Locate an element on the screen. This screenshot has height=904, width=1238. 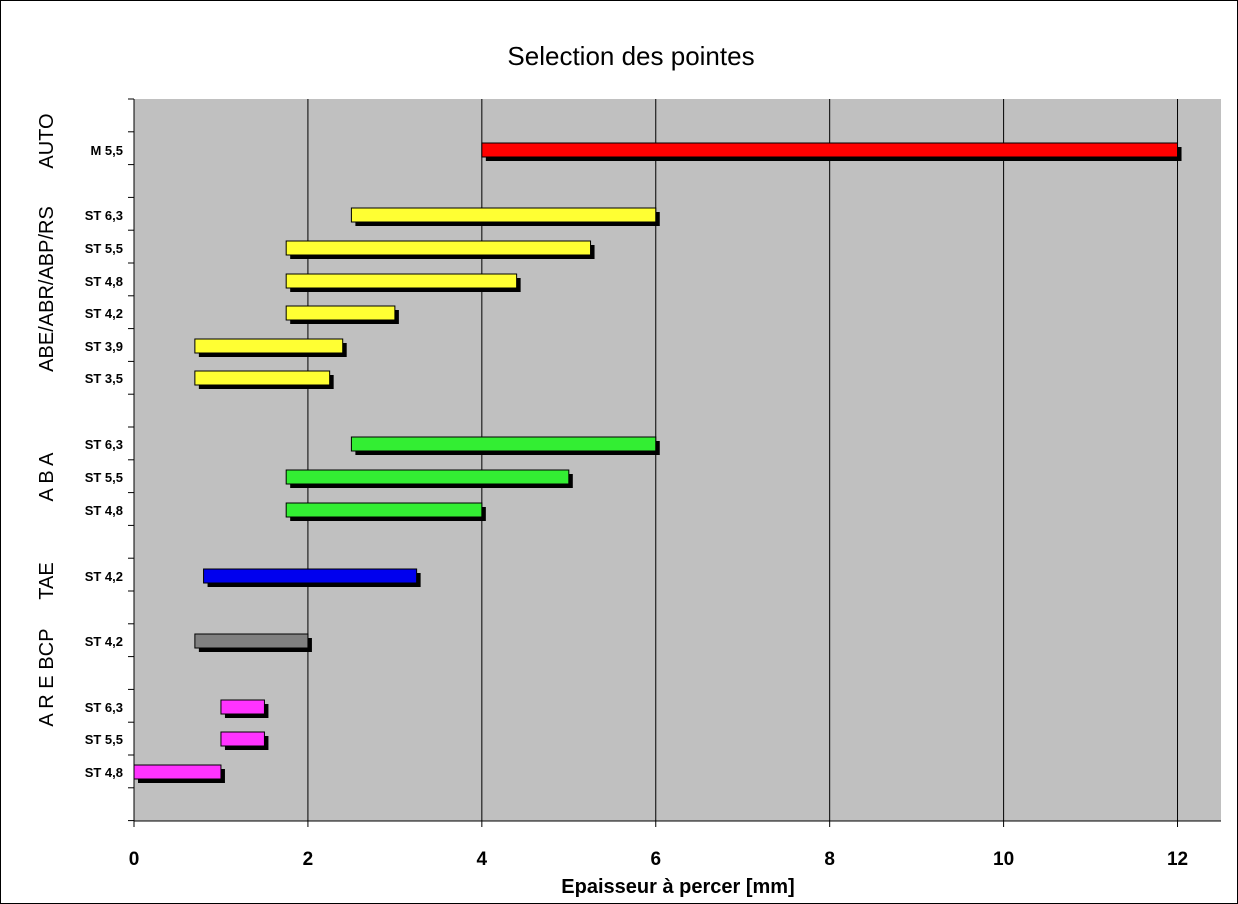
x-tick-label-2: 2 is located at coordinates (308, 859).